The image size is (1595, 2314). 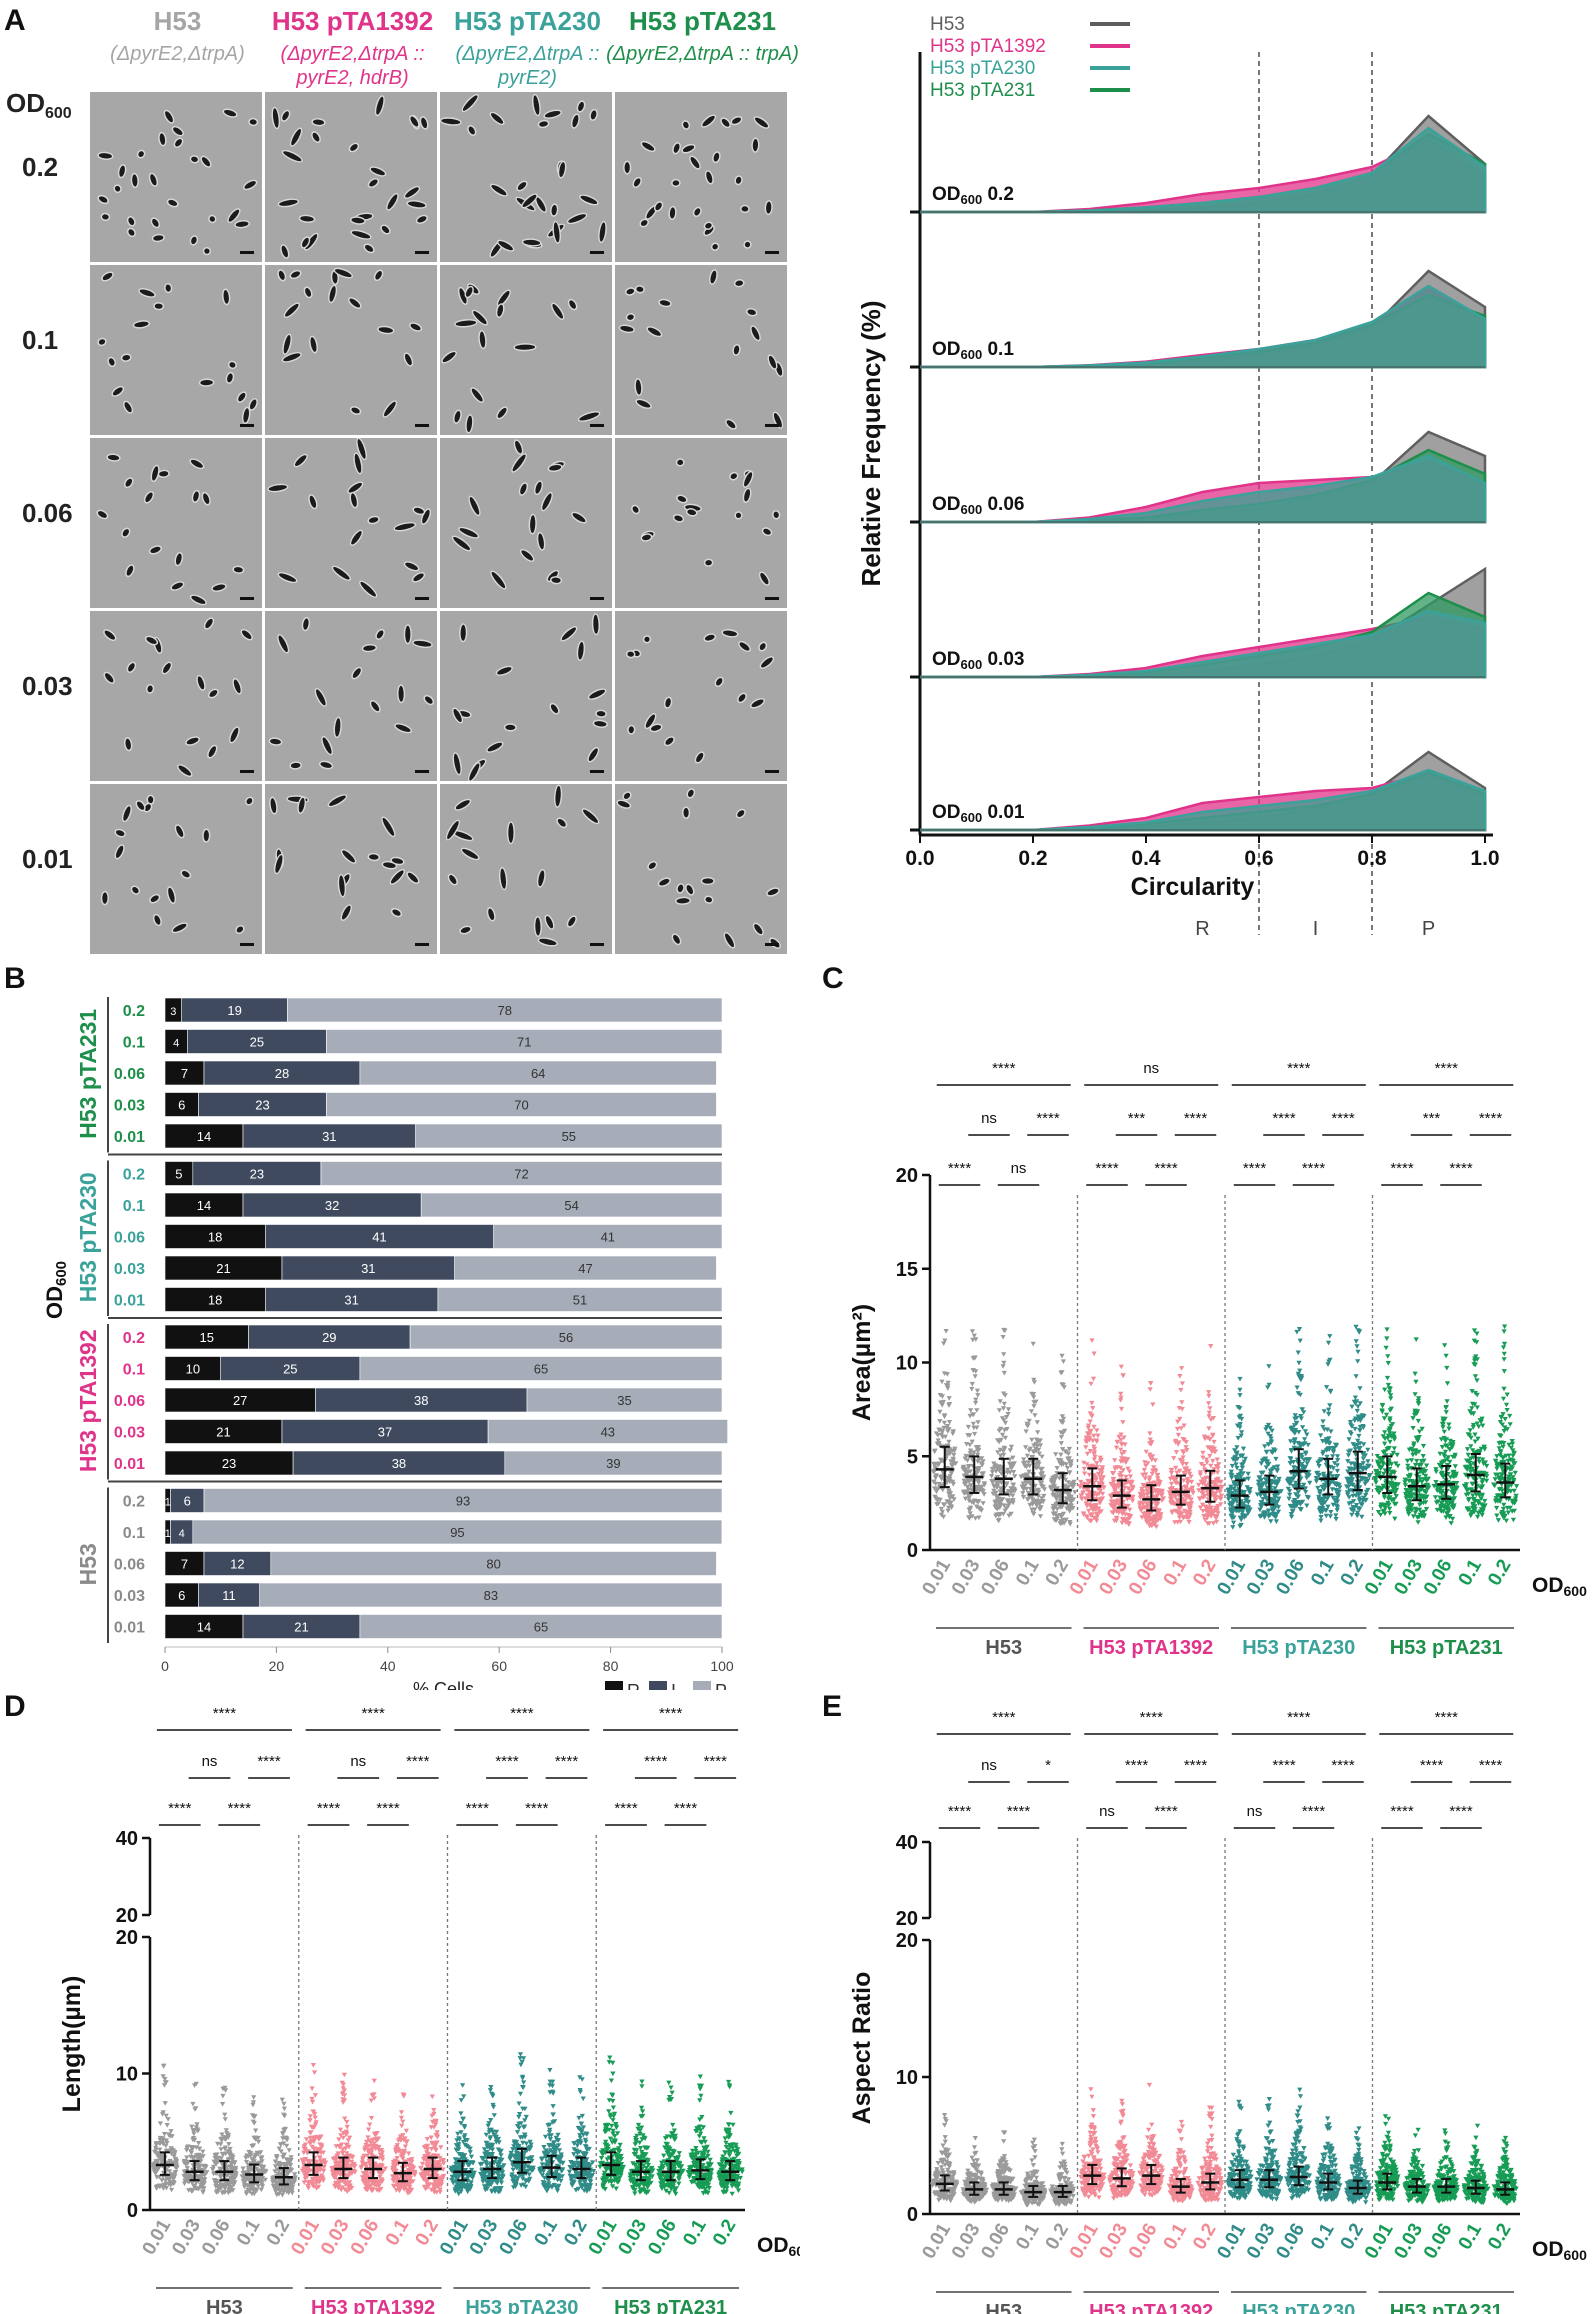 What do you see at coordinates (352, 21) in the screenshot?
I see `micrograph-column-title: H53 pTA1392` at bounding box center [352, 21].